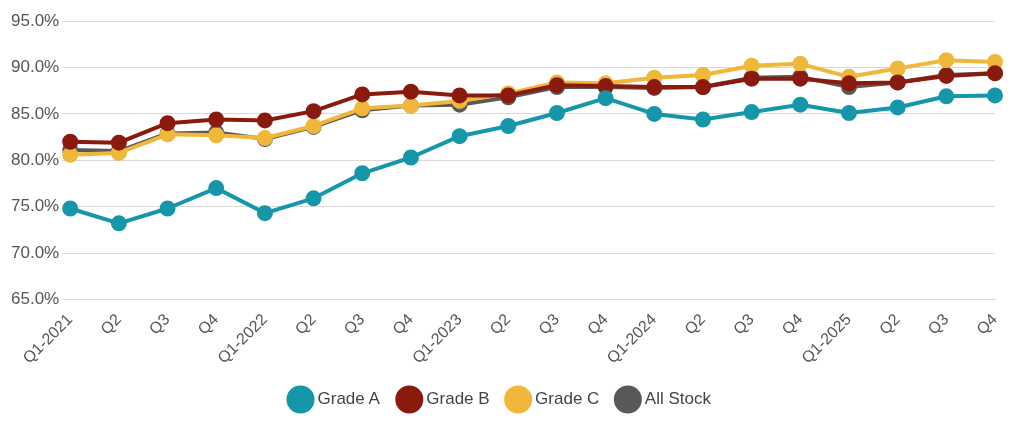 Image resolution: width=1023 pixels, height=429 pixels. Describe the element at coordinates (678, 399) in the screenshot. I see `legend-label: All Stock` at that location.